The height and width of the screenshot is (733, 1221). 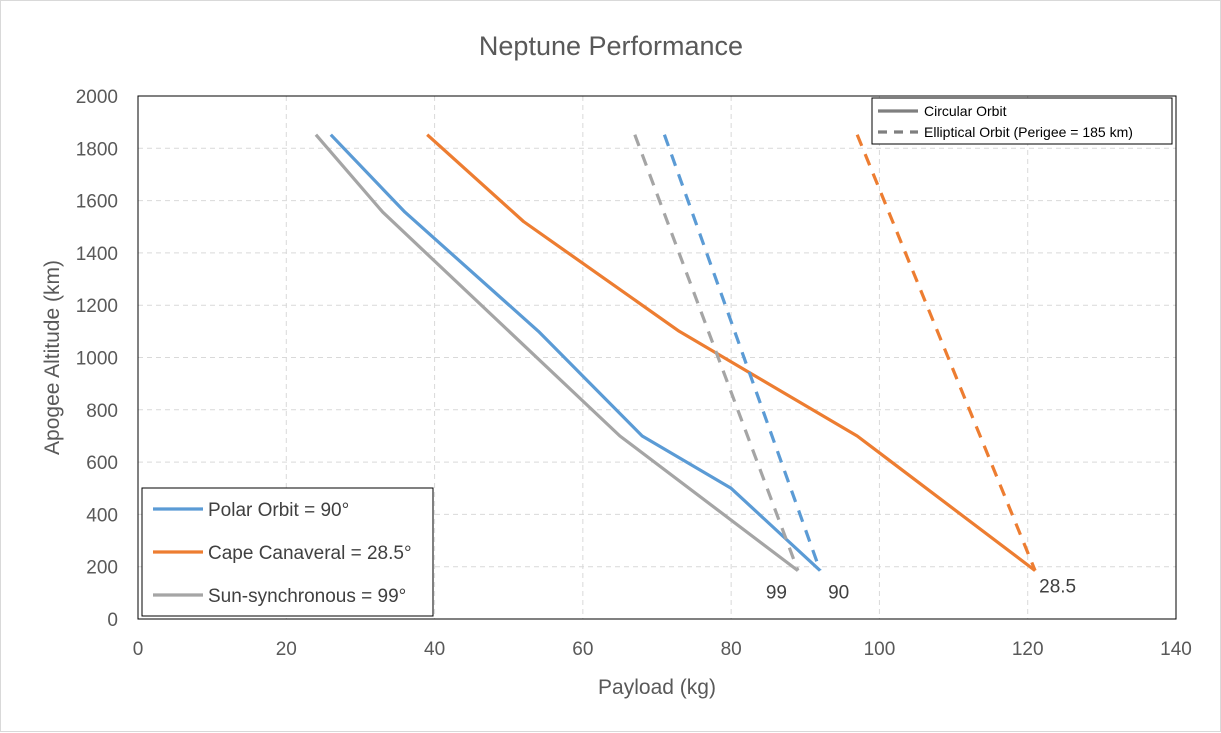 What do you see at coordinates (138, 649) in the screenshot?
I see `x-tick-label: 0` at bounding box center [138, 649].